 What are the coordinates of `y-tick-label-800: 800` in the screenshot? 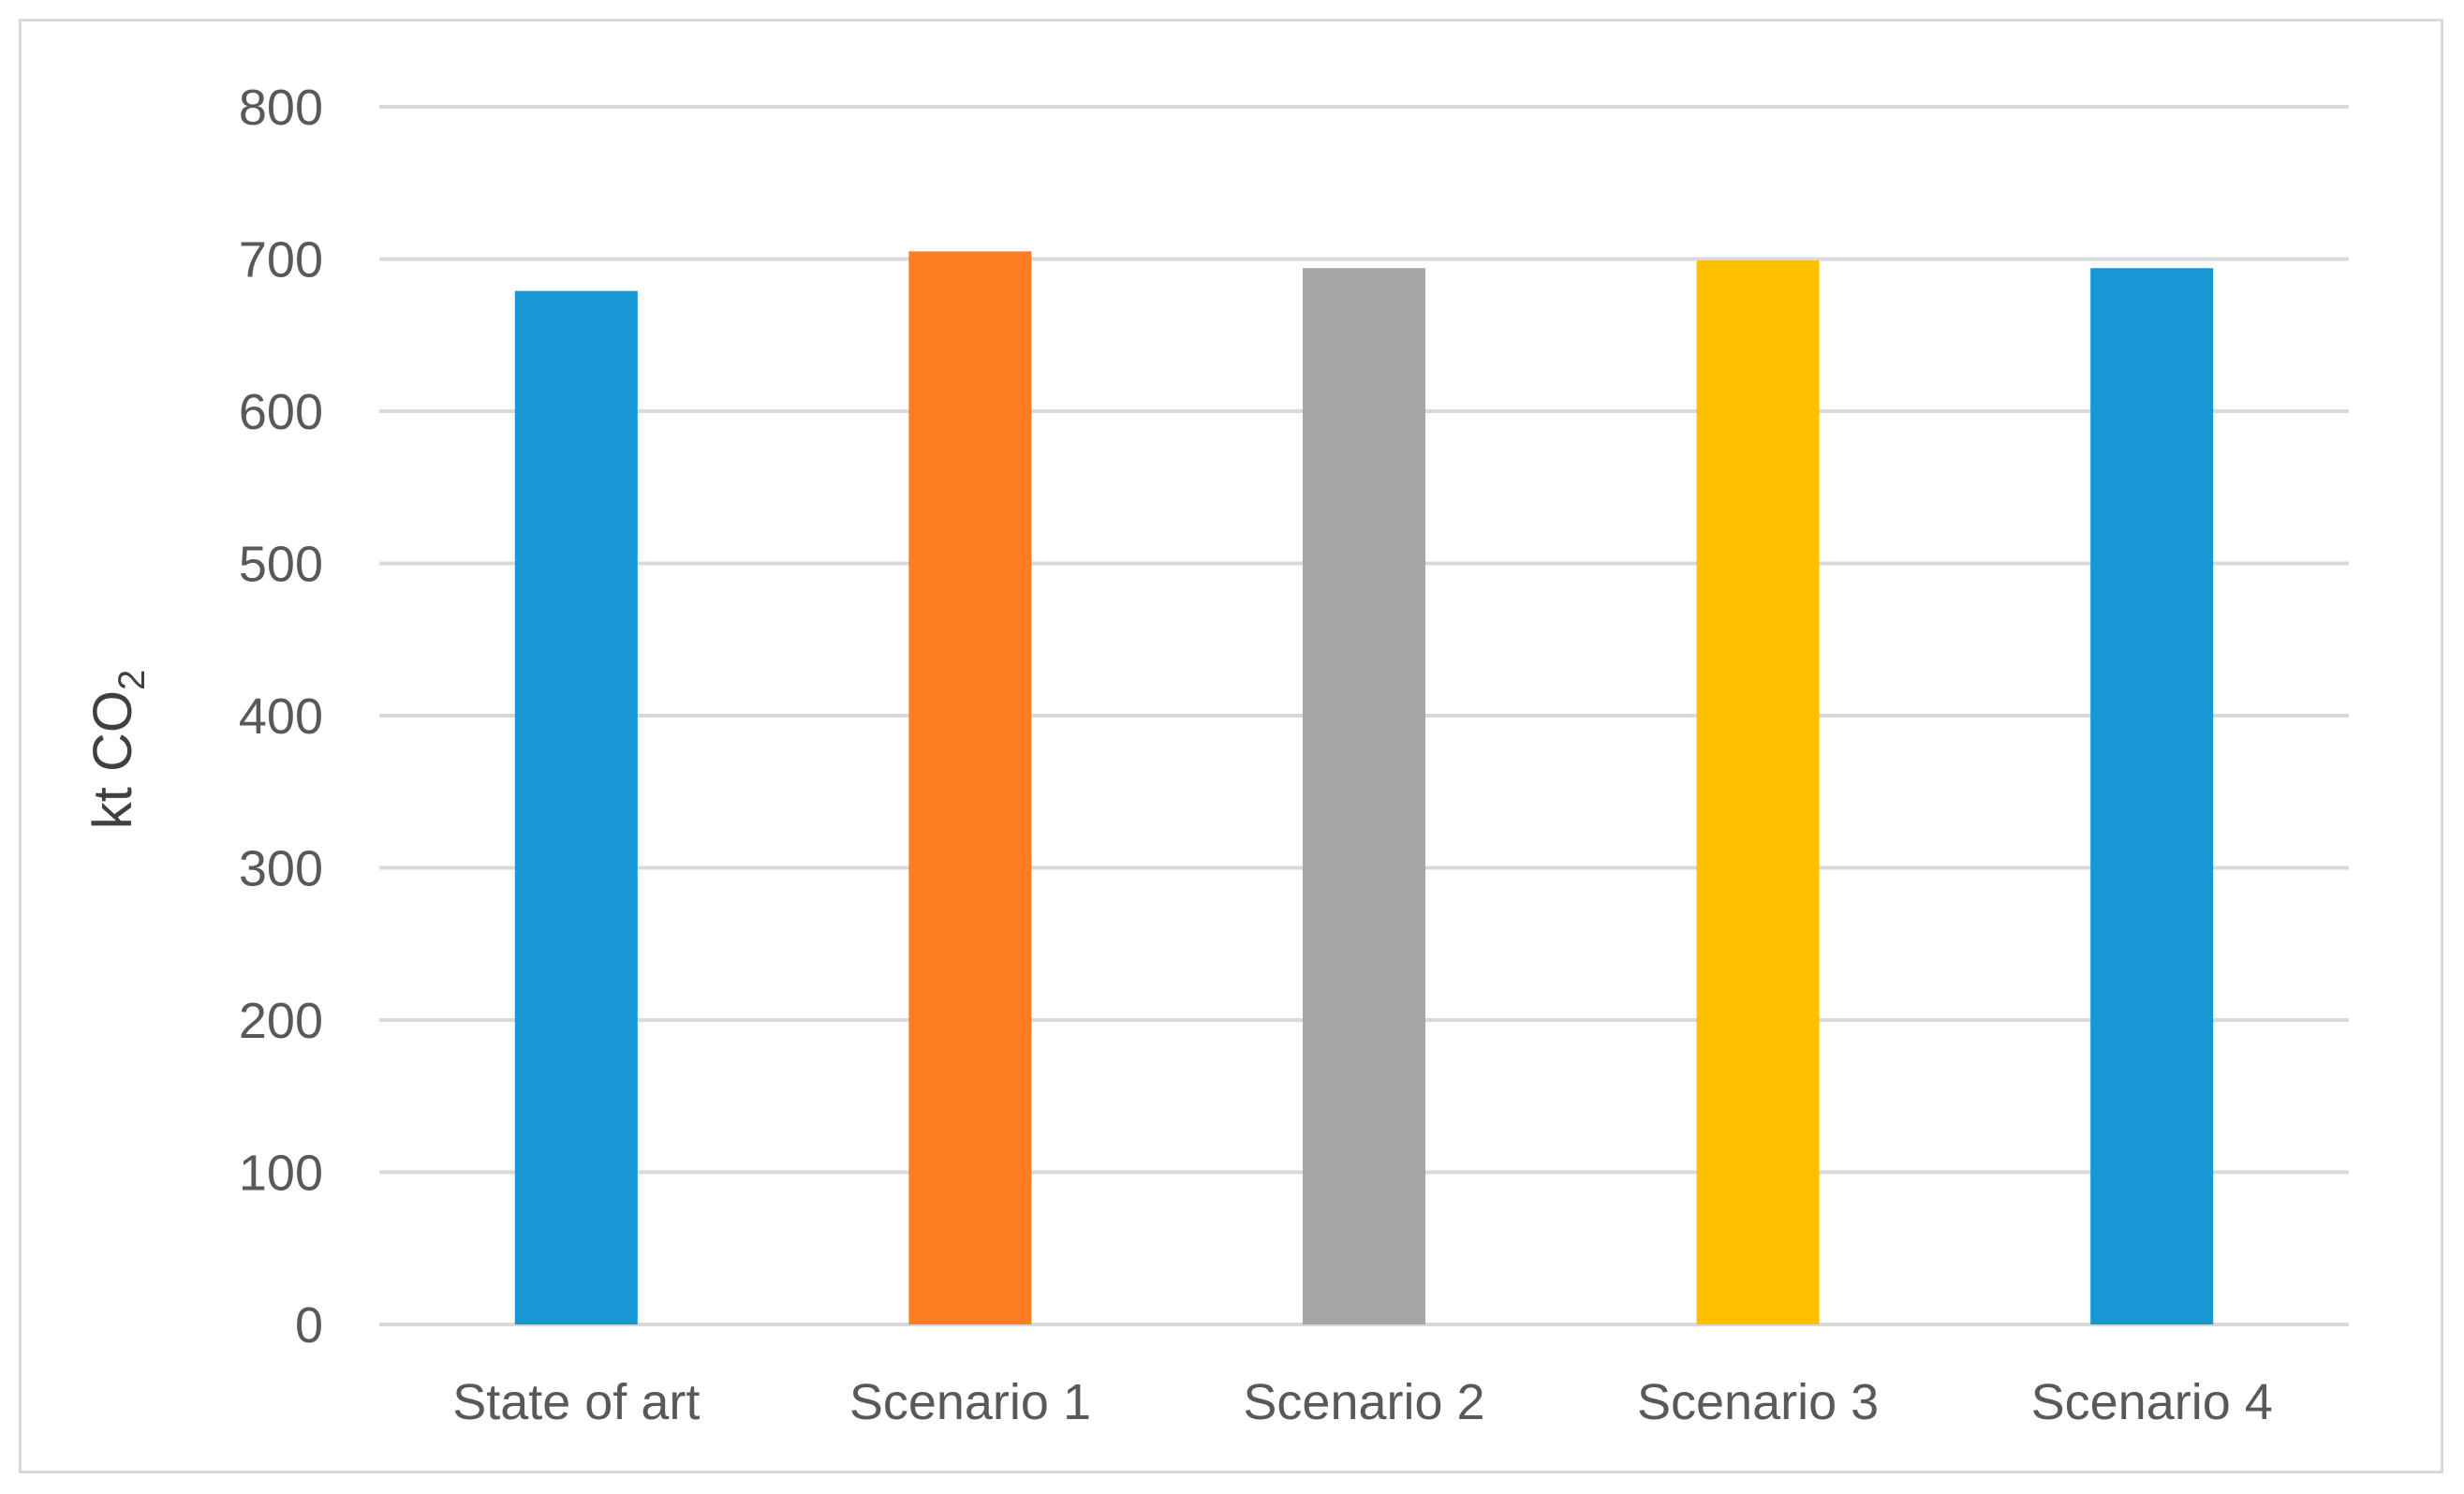 It's located at (281, 108).